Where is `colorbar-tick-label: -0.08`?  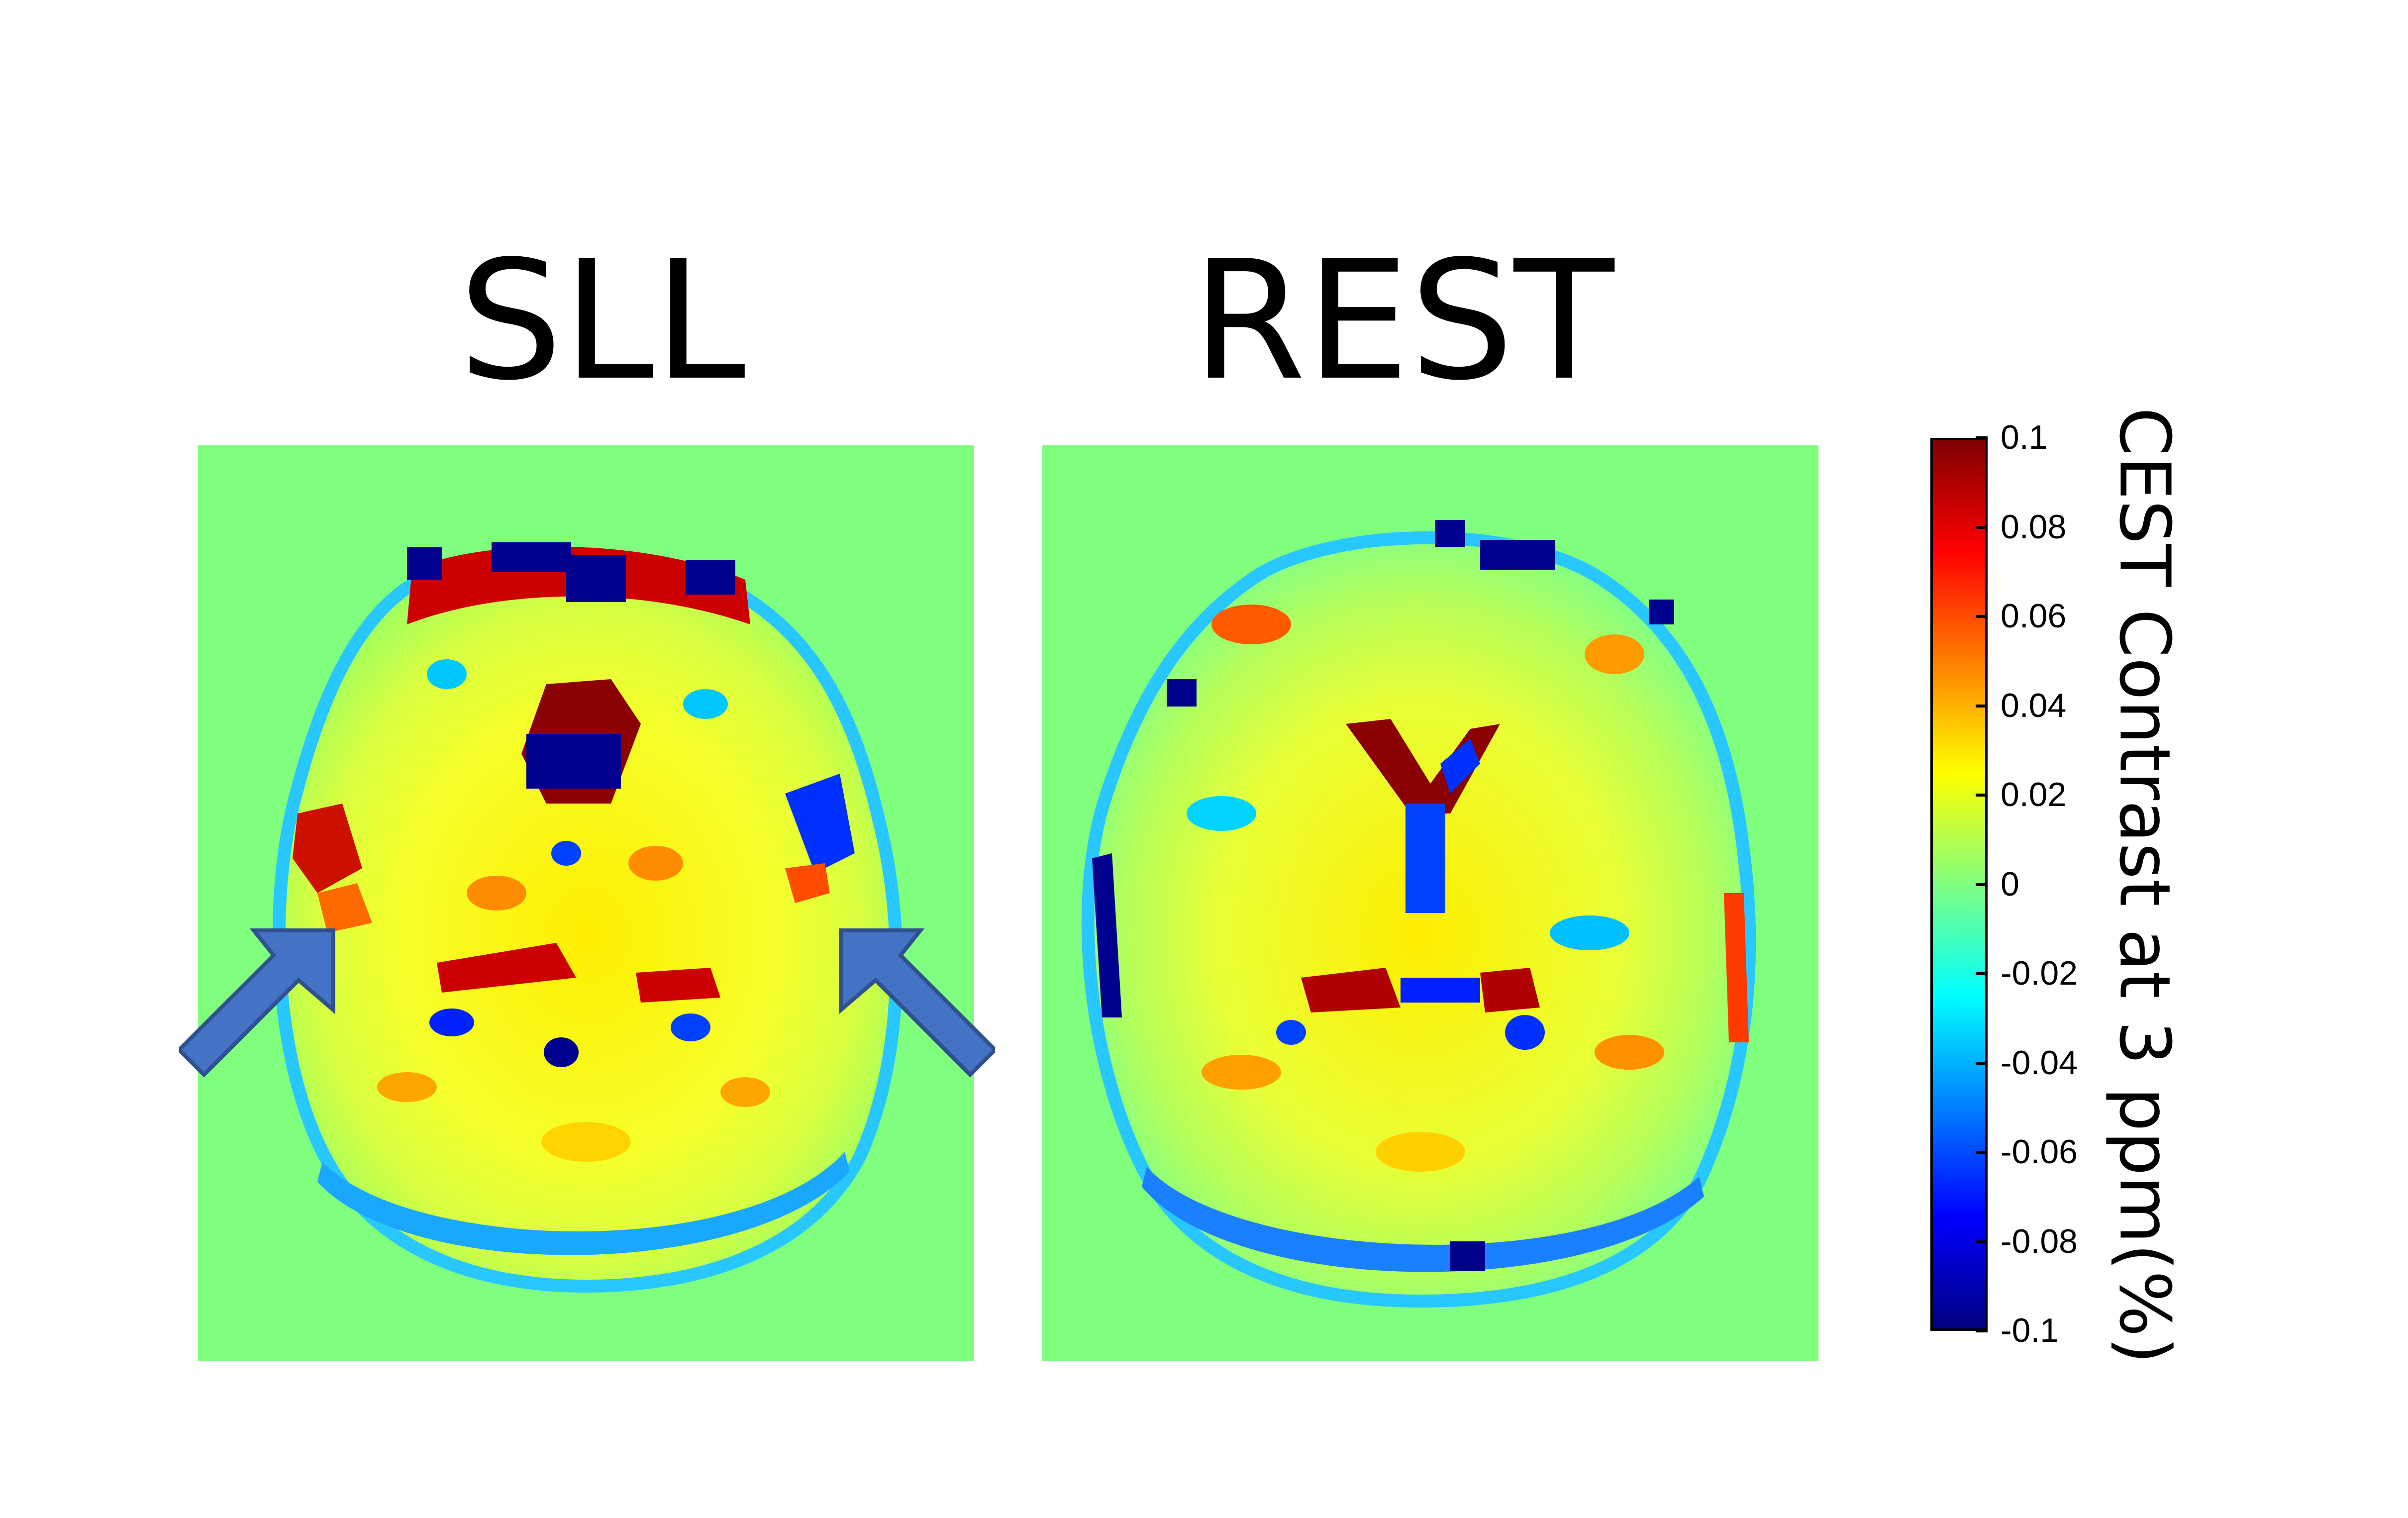 colorbar-tick-label: -0.08 is located at coordinates (2039, 1241).